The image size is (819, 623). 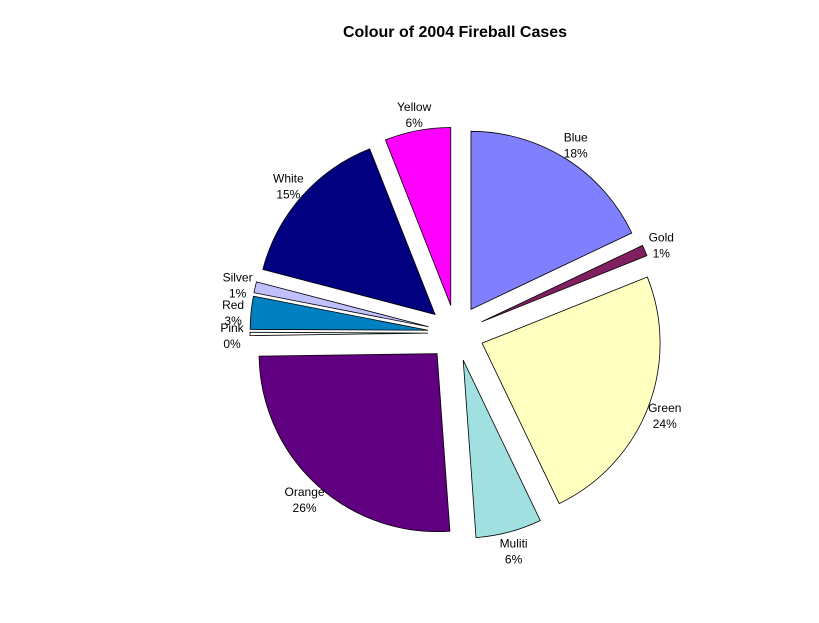 I want to click on slice-label-blue: Blue, so click(x=576, y=138).